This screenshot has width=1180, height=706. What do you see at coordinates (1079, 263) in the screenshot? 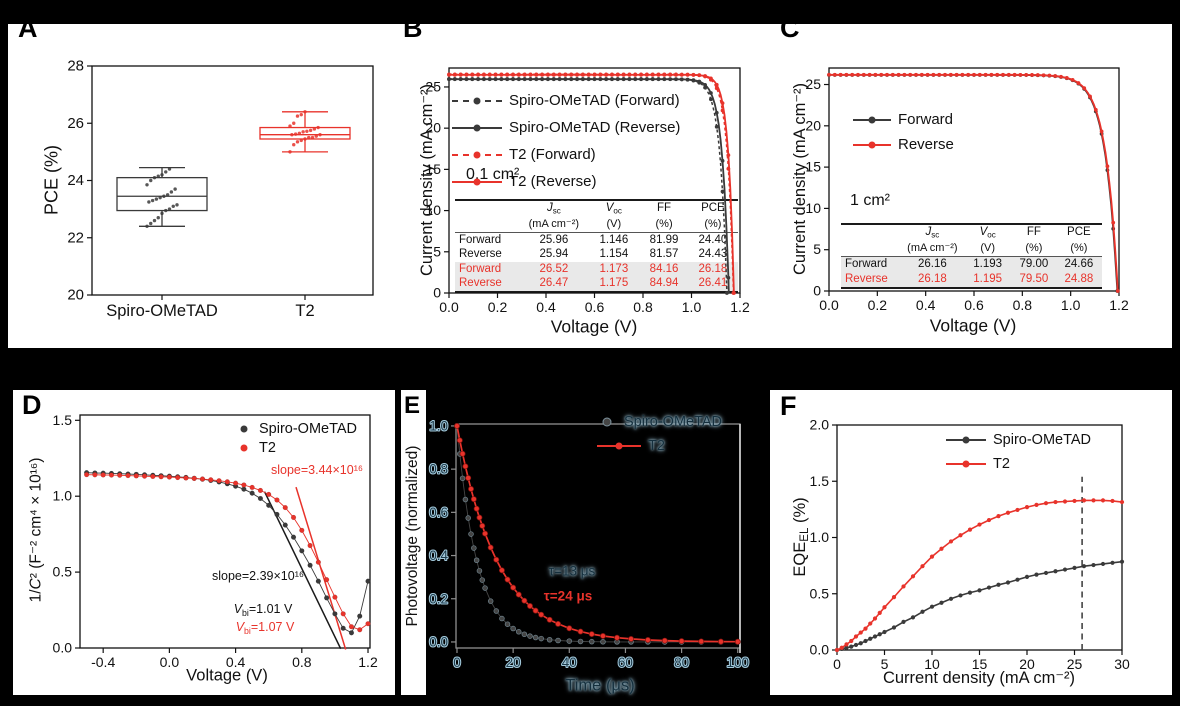
I see `table-cell: 24.66` at bounding box center [1079, 263].